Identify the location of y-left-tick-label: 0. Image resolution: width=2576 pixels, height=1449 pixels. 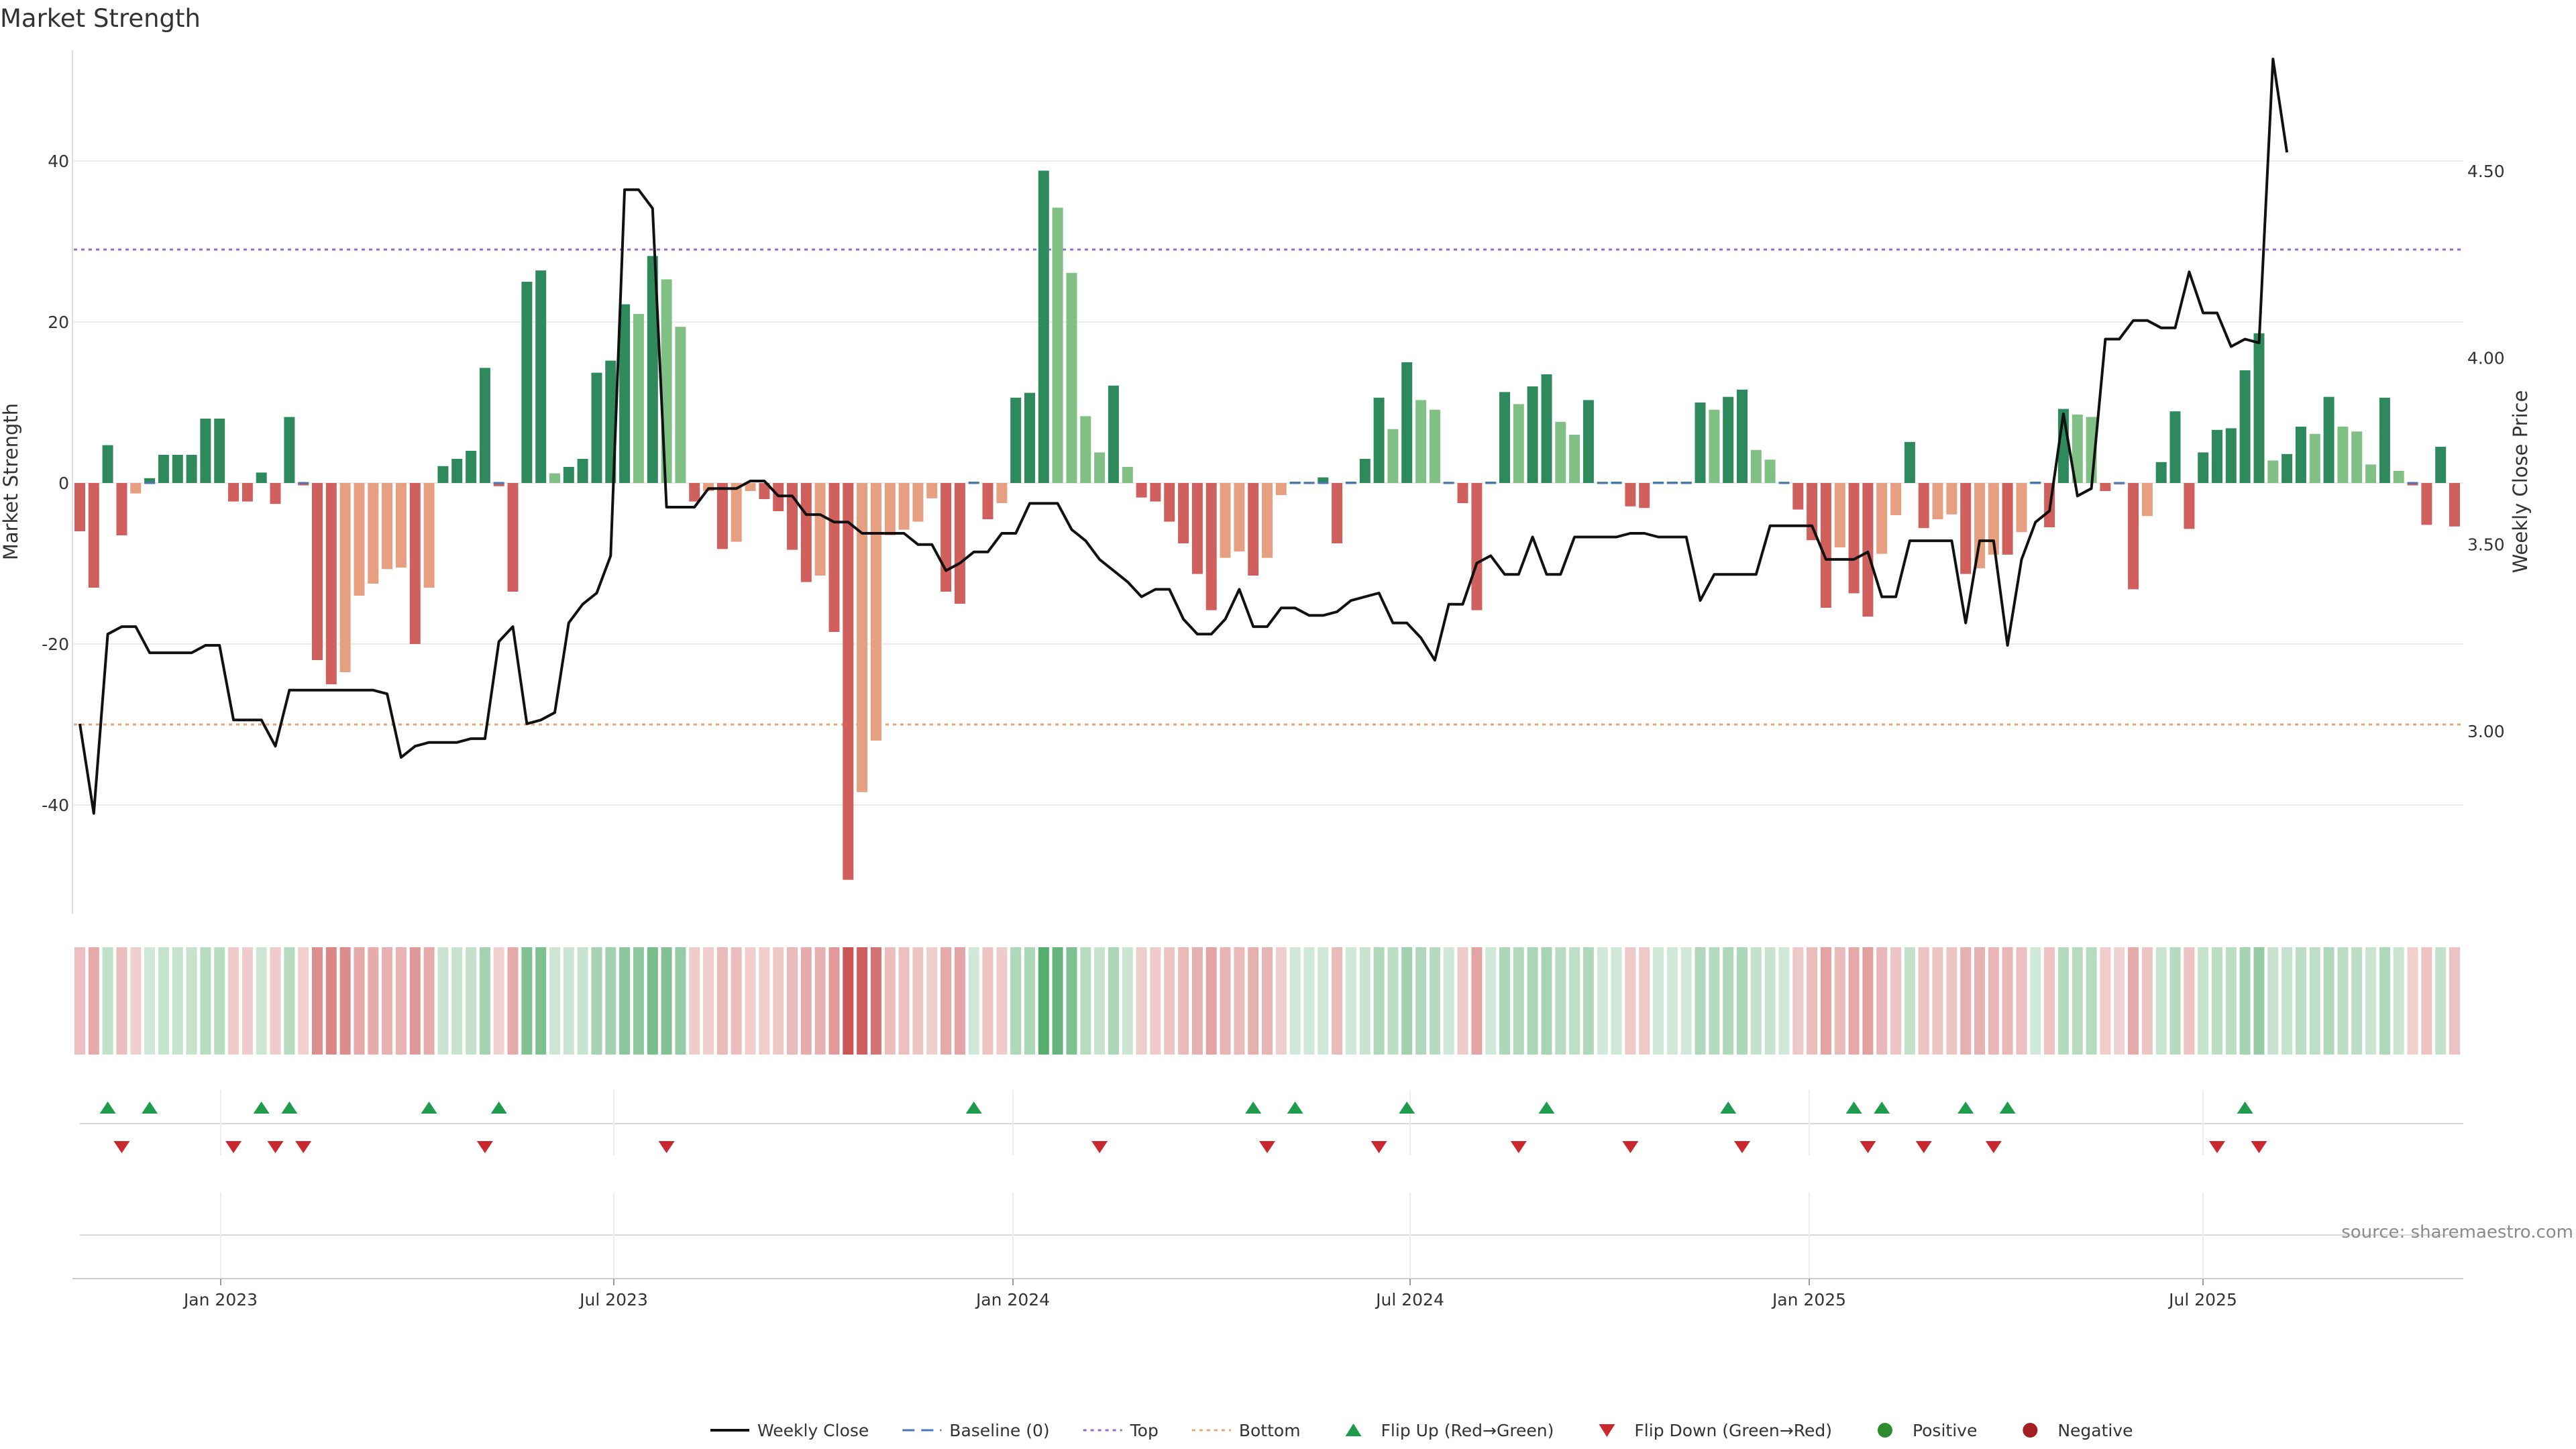
(63, 483).